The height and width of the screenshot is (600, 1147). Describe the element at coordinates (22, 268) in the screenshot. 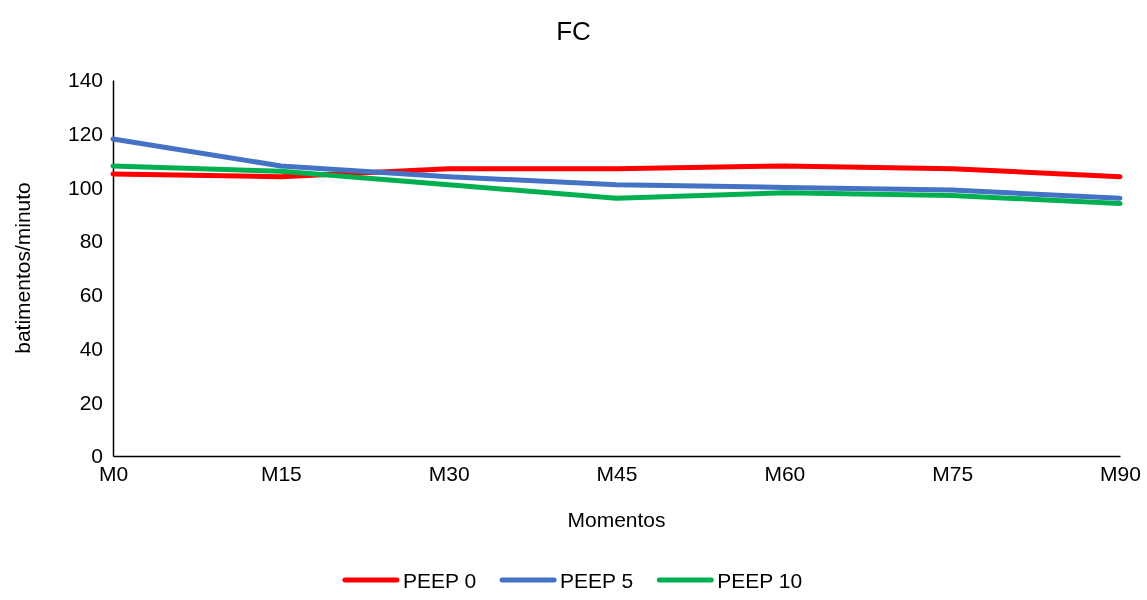

I see `y-axis-title: batimentos/minuto` at that location.